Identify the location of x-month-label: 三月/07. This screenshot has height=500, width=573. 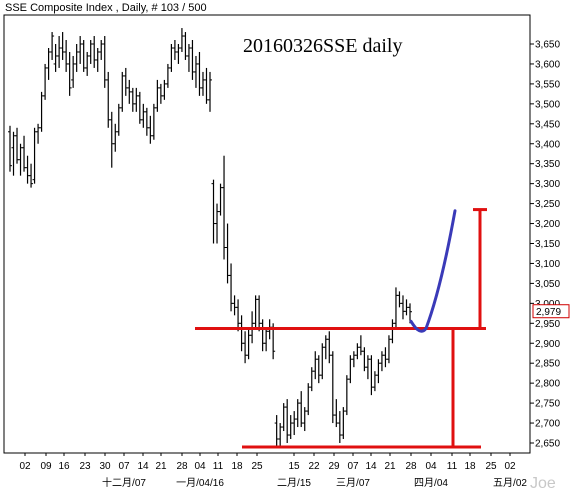
(353, 483).